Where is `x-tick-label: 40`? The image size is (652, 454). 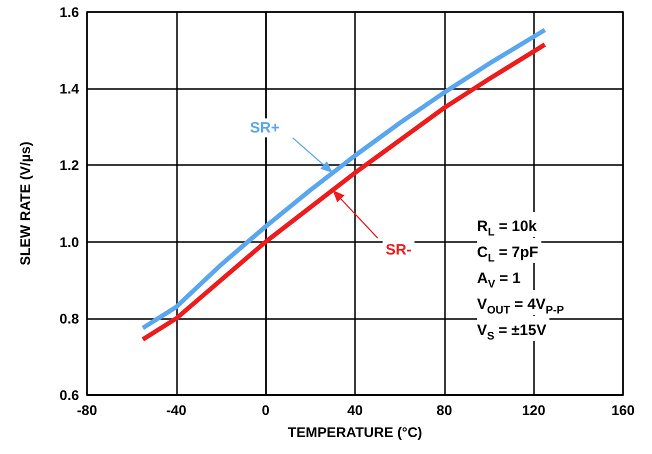 x-tick-label: 40 is located at coordinates (355, 410).